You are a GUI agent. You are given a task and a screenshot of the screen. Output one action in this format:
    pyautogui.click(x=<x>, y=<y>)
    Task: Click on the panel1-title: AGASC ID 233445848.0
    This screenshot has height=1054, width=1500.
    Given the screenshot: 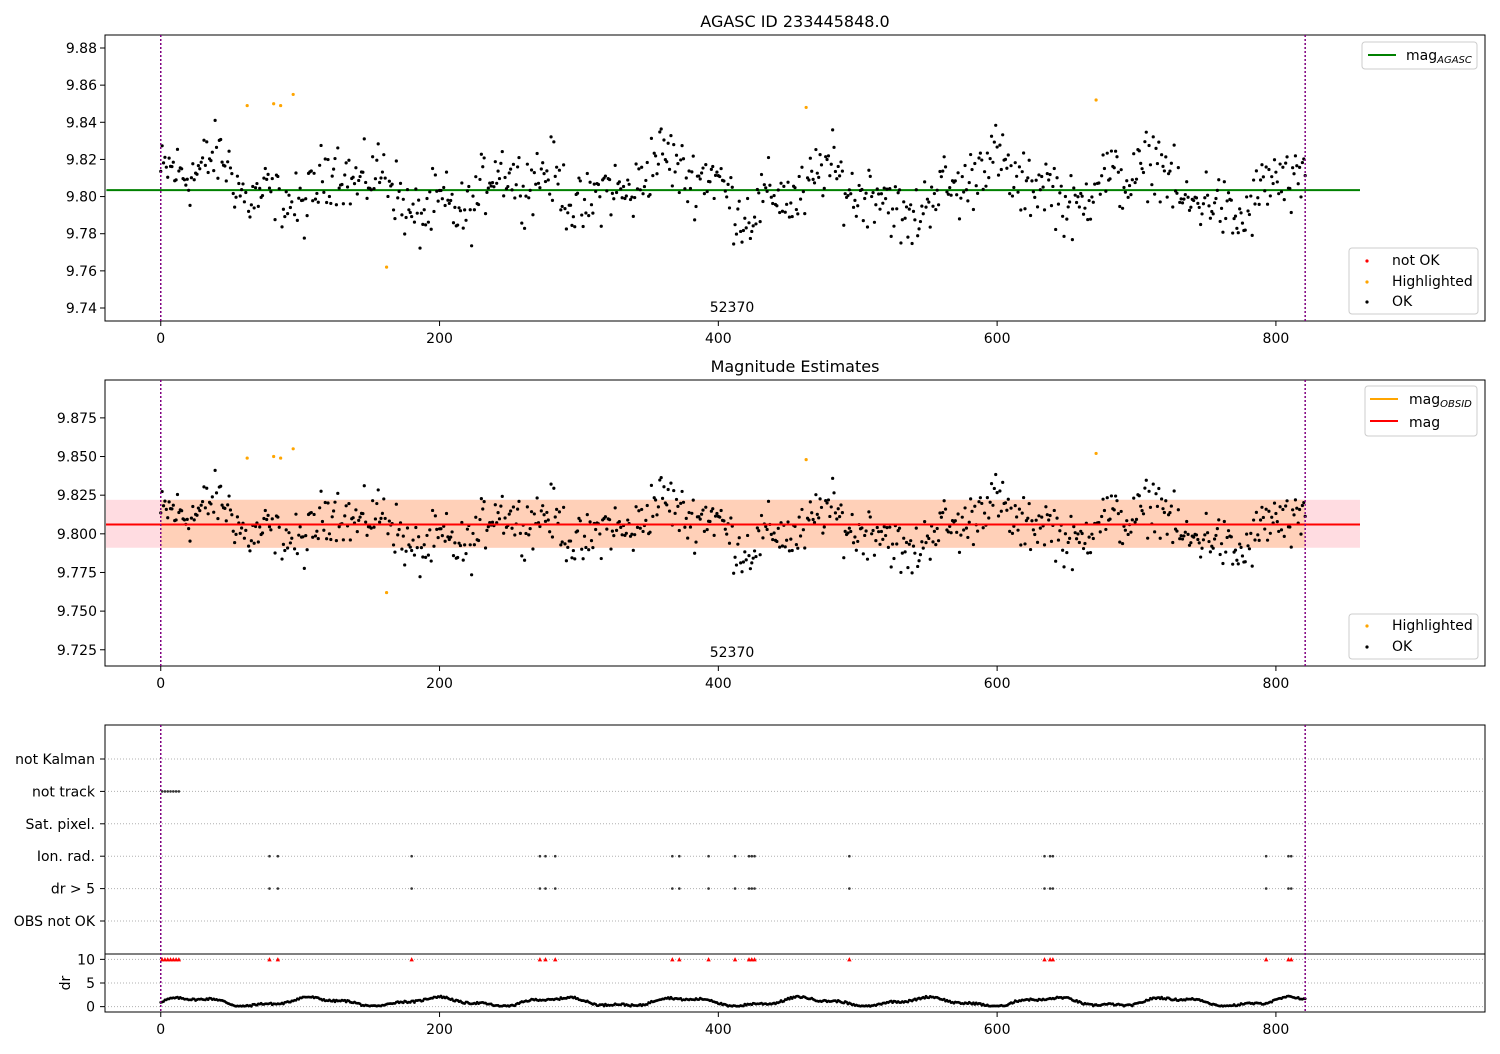 What is the action you would take?
    pyautogui.click(x=794, y=21)
    